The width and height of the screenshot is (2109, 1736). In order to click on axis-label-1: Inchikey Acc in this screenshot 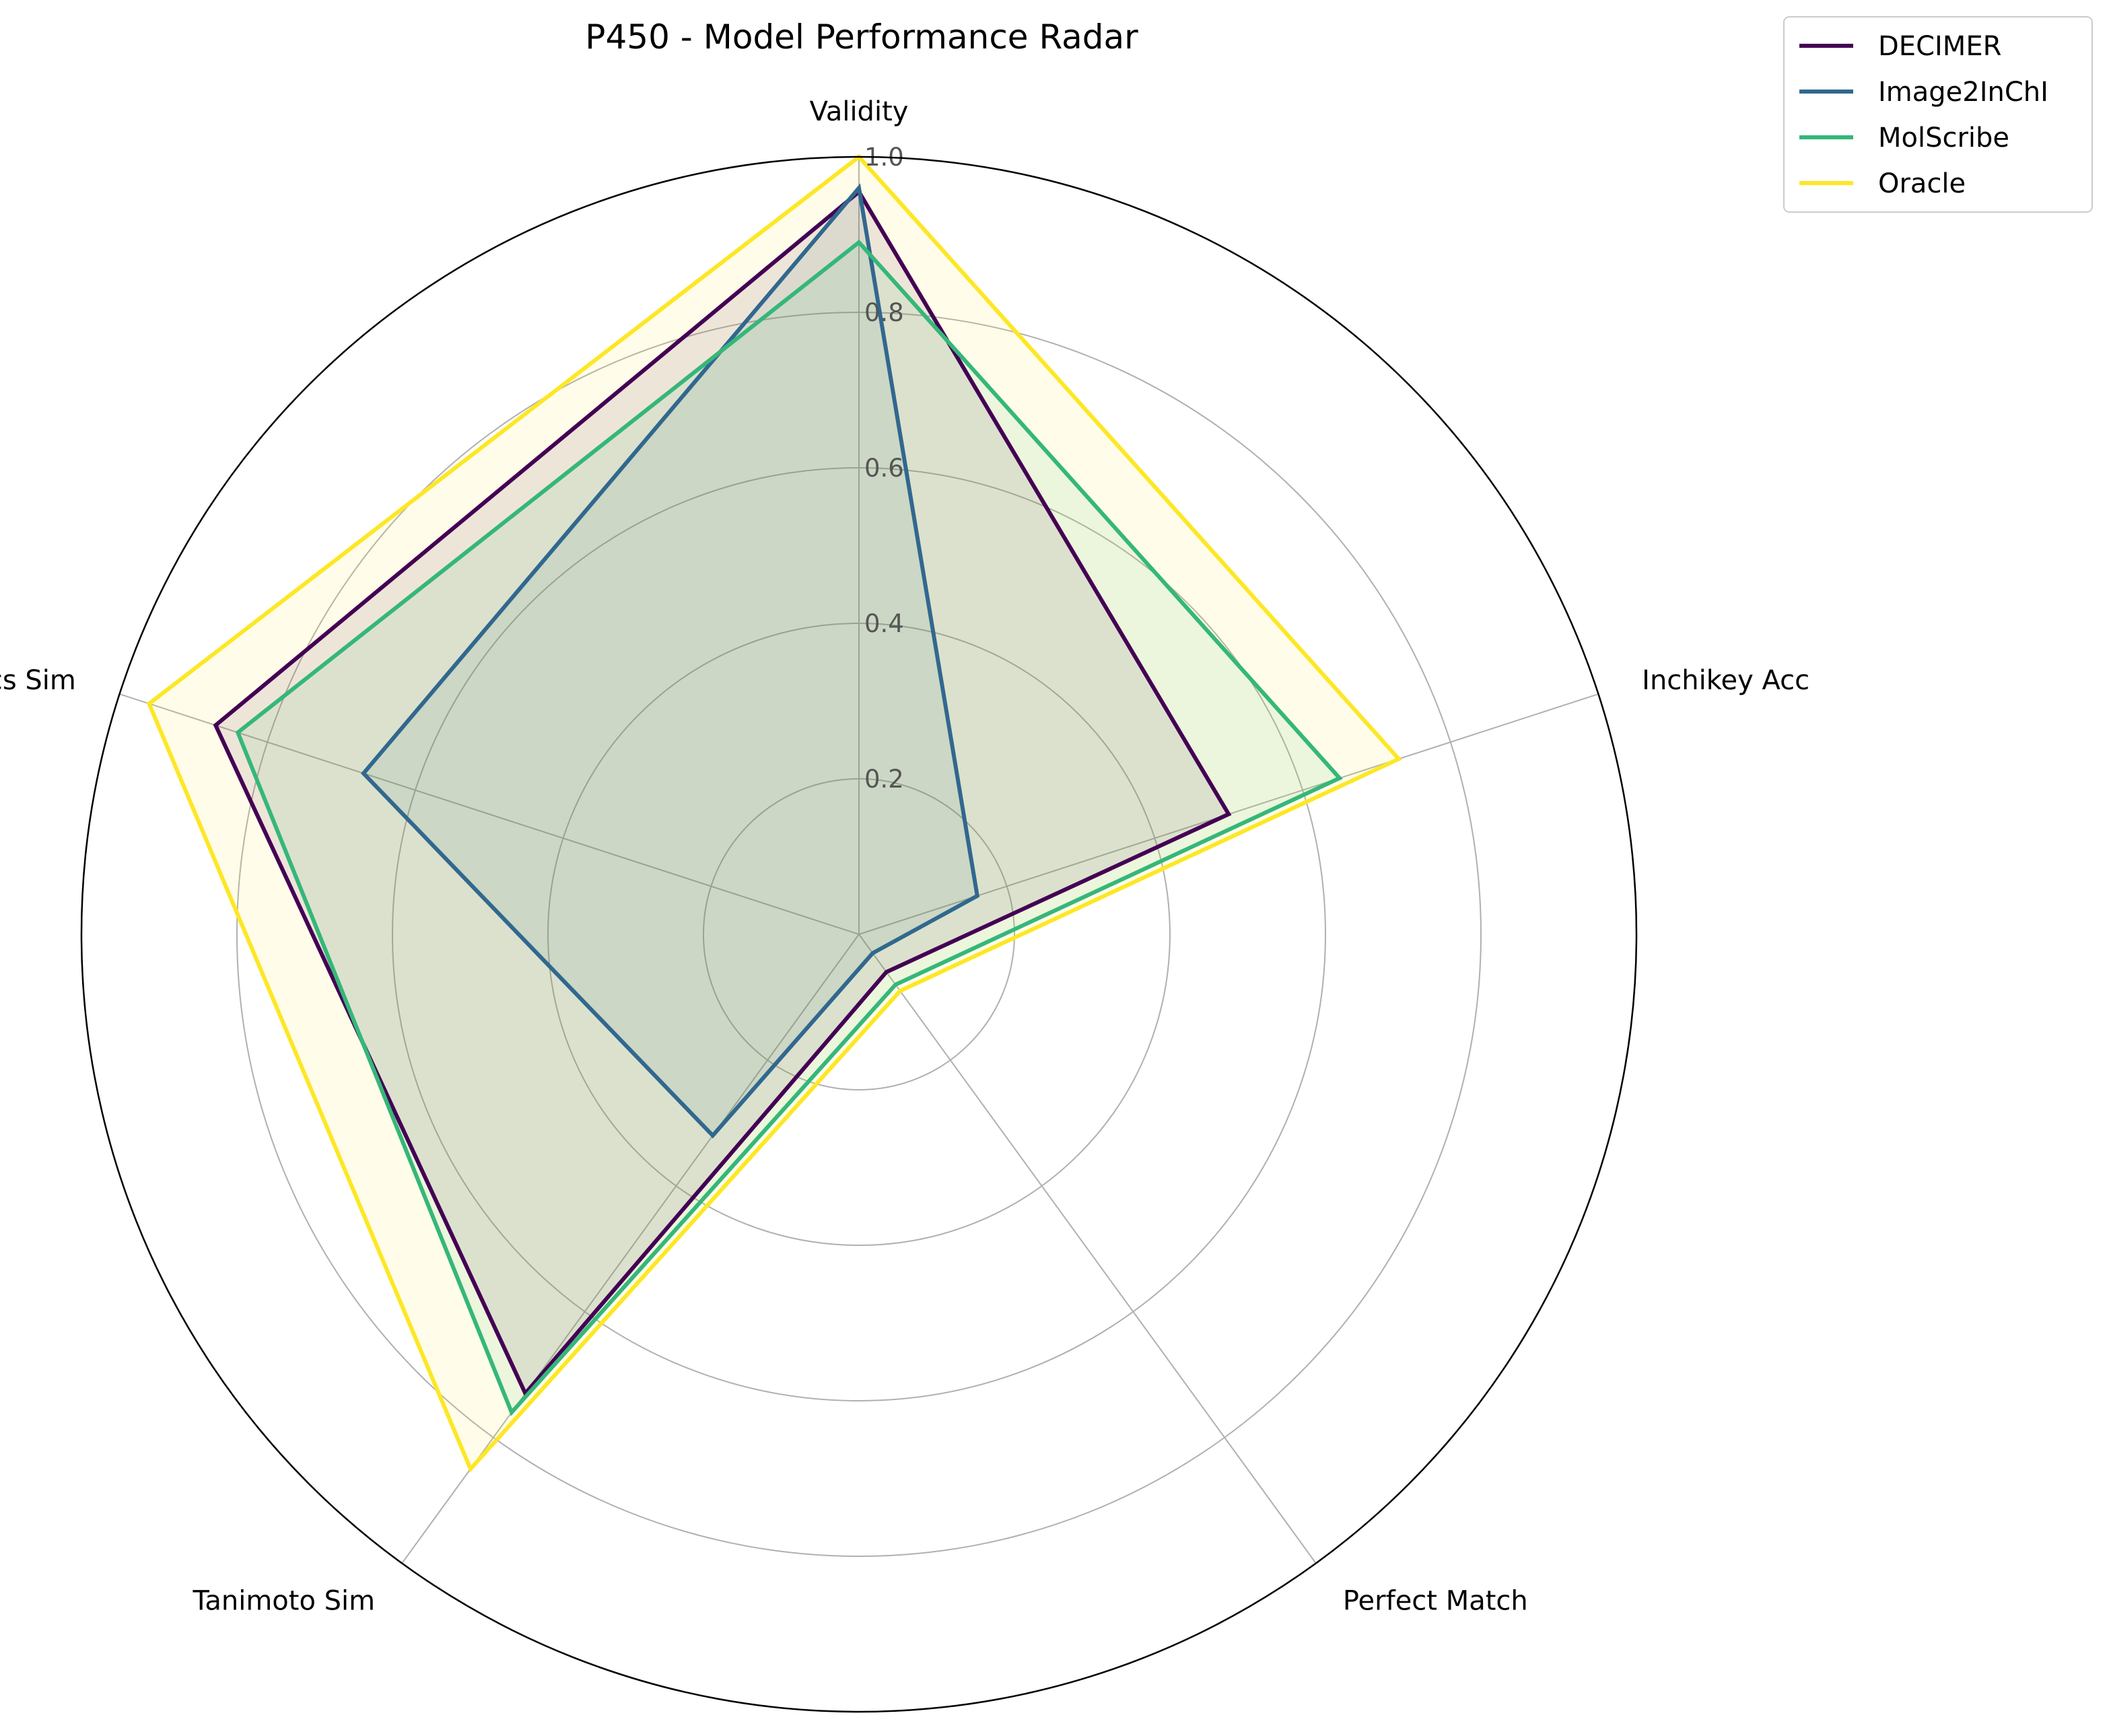, I will do `click(1725, 680)`.